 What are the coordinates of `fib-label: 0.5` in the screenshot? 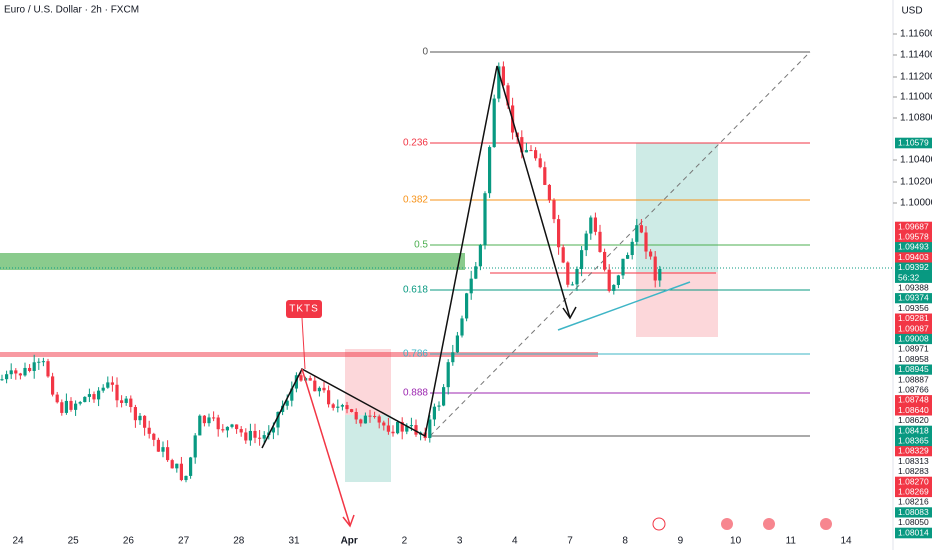 It's located at (421, 245).